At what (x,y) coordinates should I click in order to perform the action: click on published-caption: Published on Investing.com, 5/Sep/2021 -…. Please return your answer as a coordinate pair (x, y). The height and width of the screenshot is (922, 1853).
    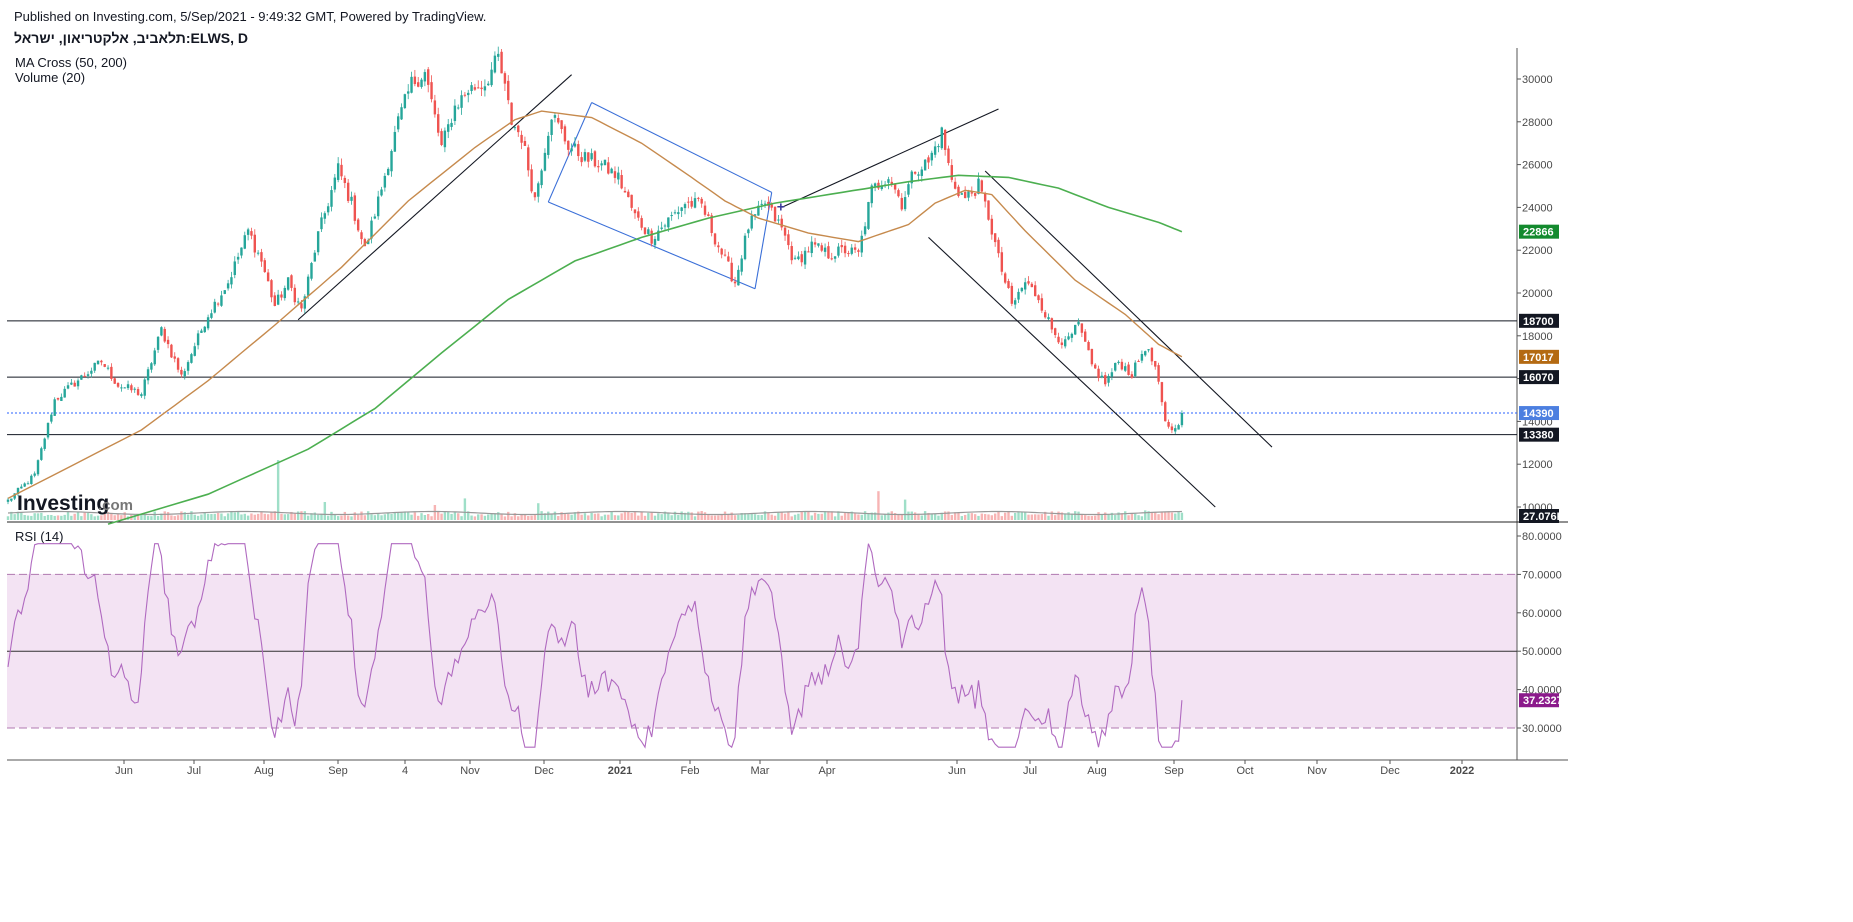
    Looking at the image, I should click on (250, 16).